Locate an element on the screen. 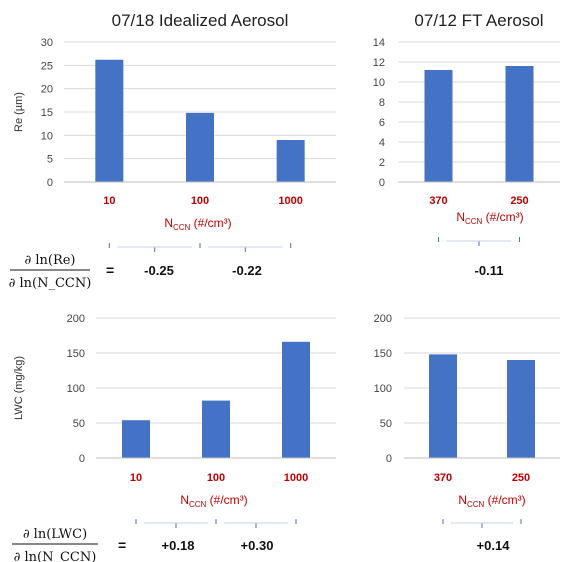 The height and width of the screenshot is (562, 572). equation-re-denominator: ∂ ln(N_CCN) is located at coordinates (50, 283).